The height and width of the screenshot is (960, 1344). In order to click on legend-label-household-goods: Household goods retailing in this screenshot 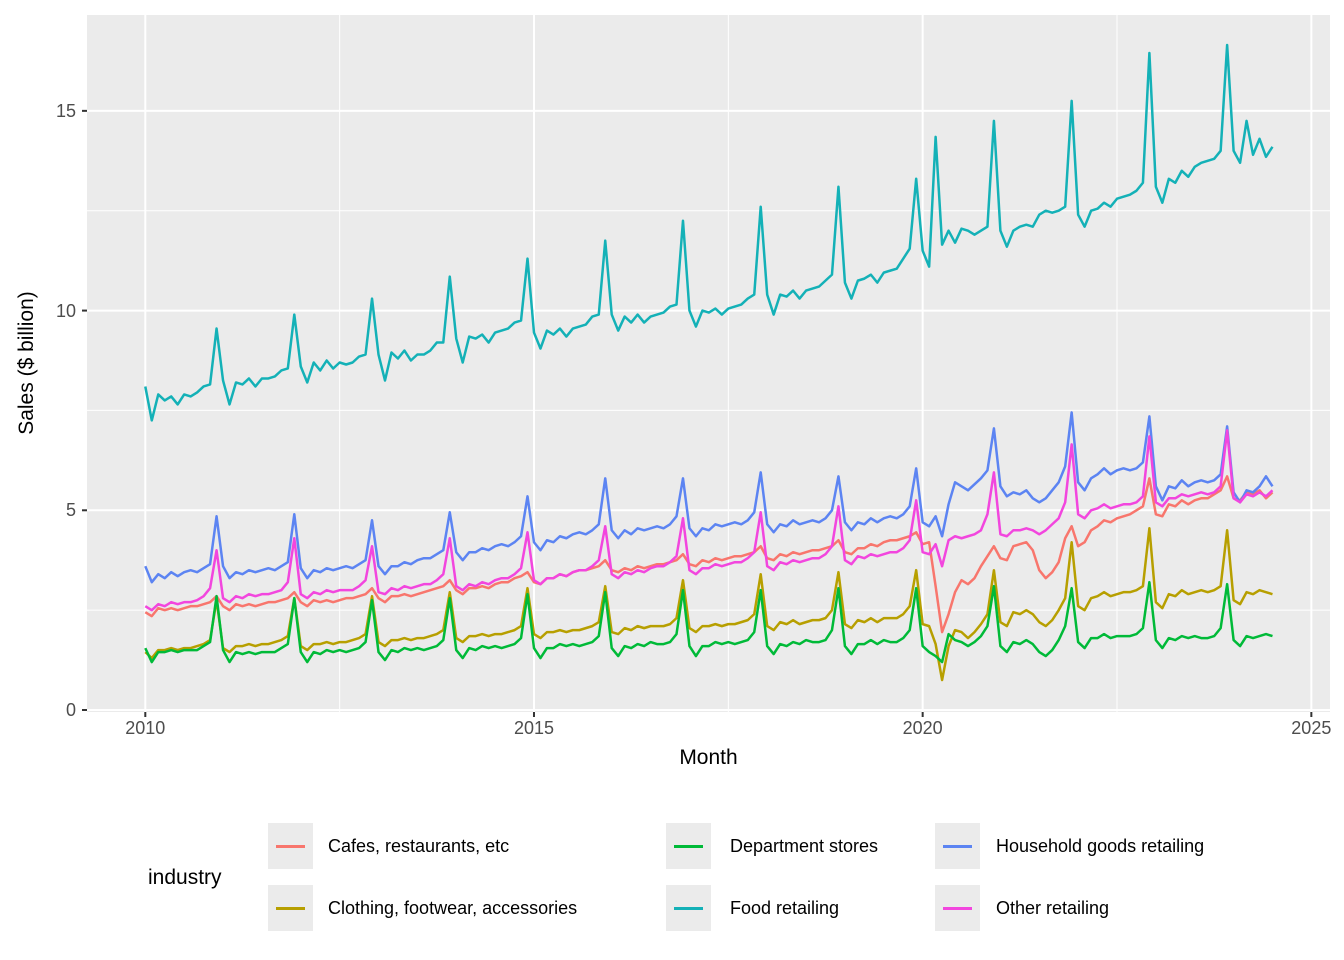, I will do `click(1100, 846)`.